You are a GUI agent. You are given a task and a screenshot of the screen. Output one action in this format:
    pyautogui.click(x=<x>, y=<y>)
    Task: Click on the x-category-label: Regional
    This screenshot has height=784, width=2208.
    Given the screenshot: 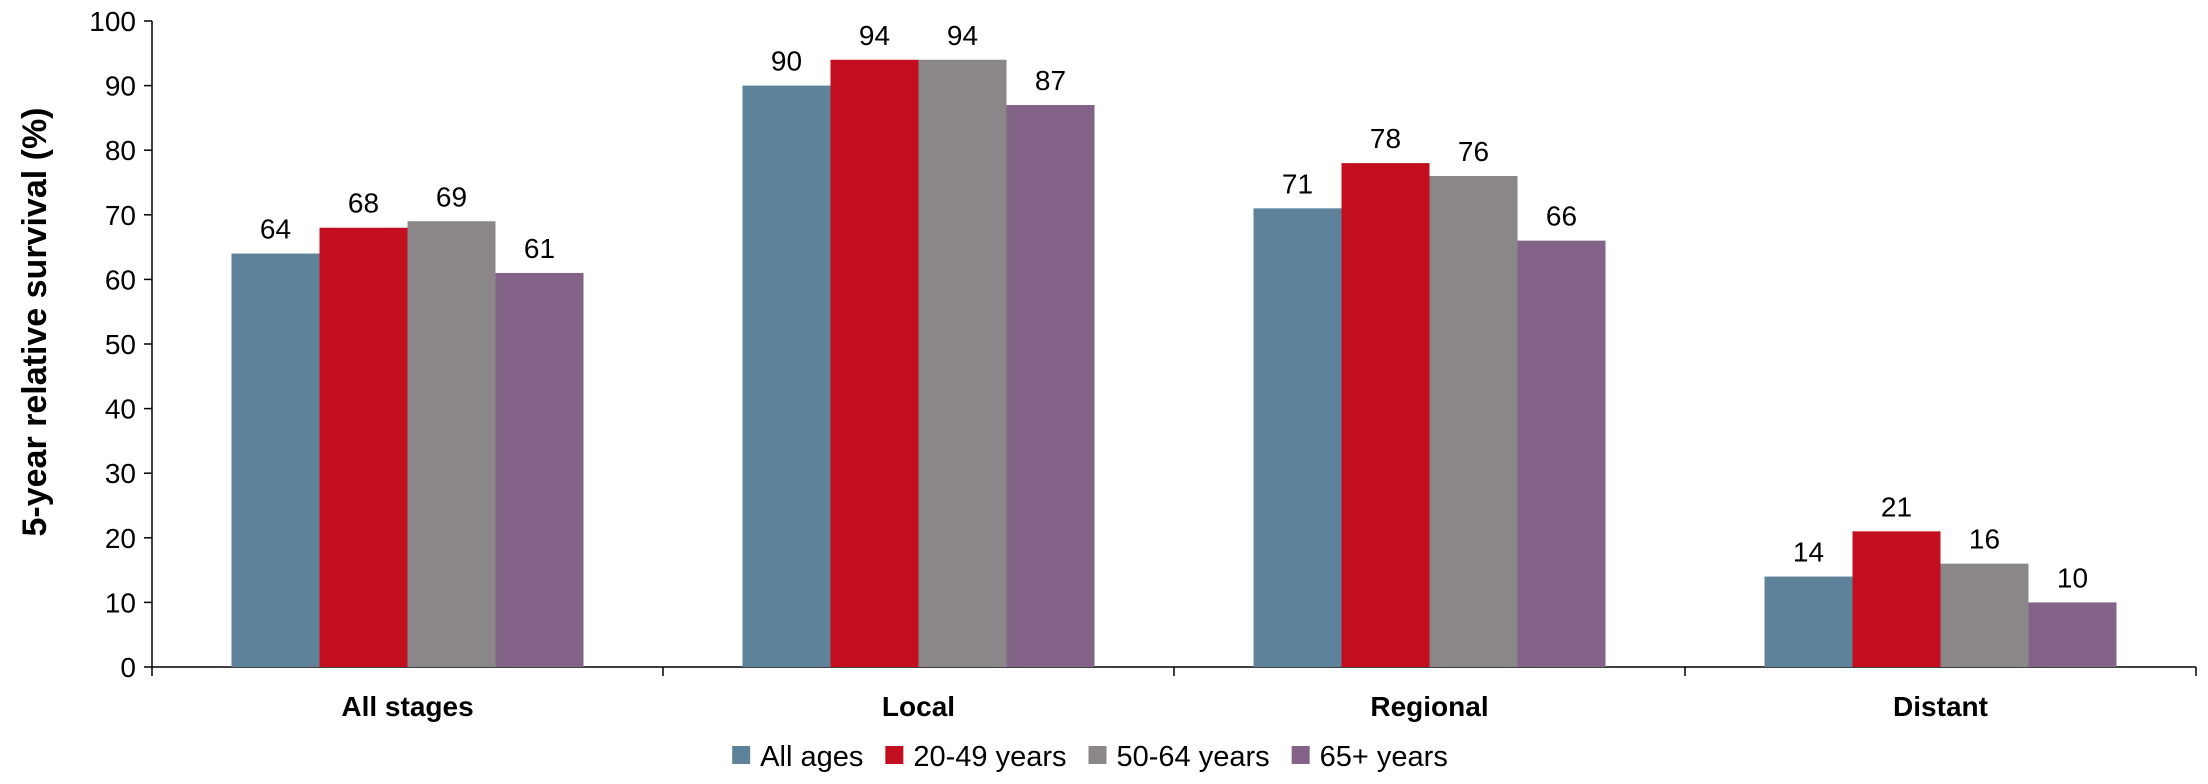 What is the action you would take?
    pyautogui.click(x=1429, y=706)
    